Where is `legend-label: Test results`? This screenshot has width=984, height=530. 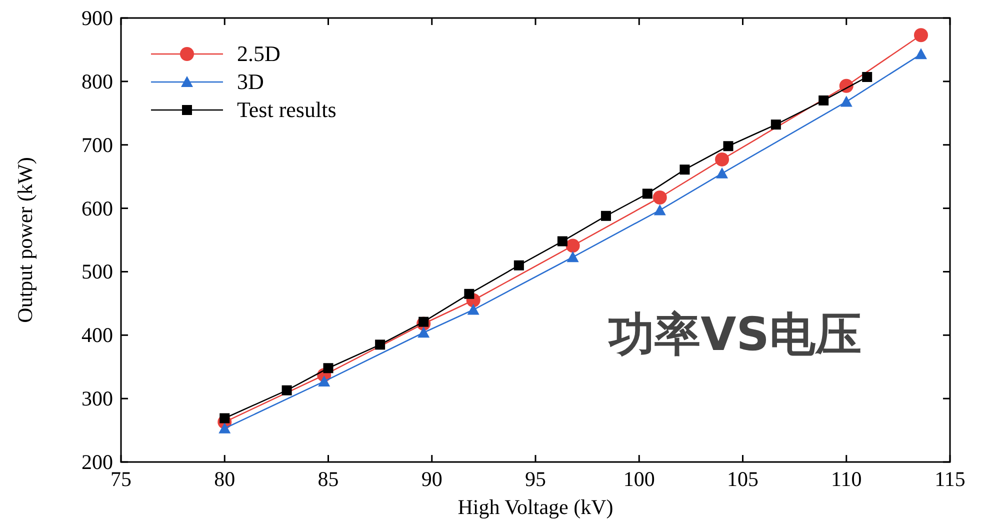
legend-label: Test results is located at coordinates (286, 109).